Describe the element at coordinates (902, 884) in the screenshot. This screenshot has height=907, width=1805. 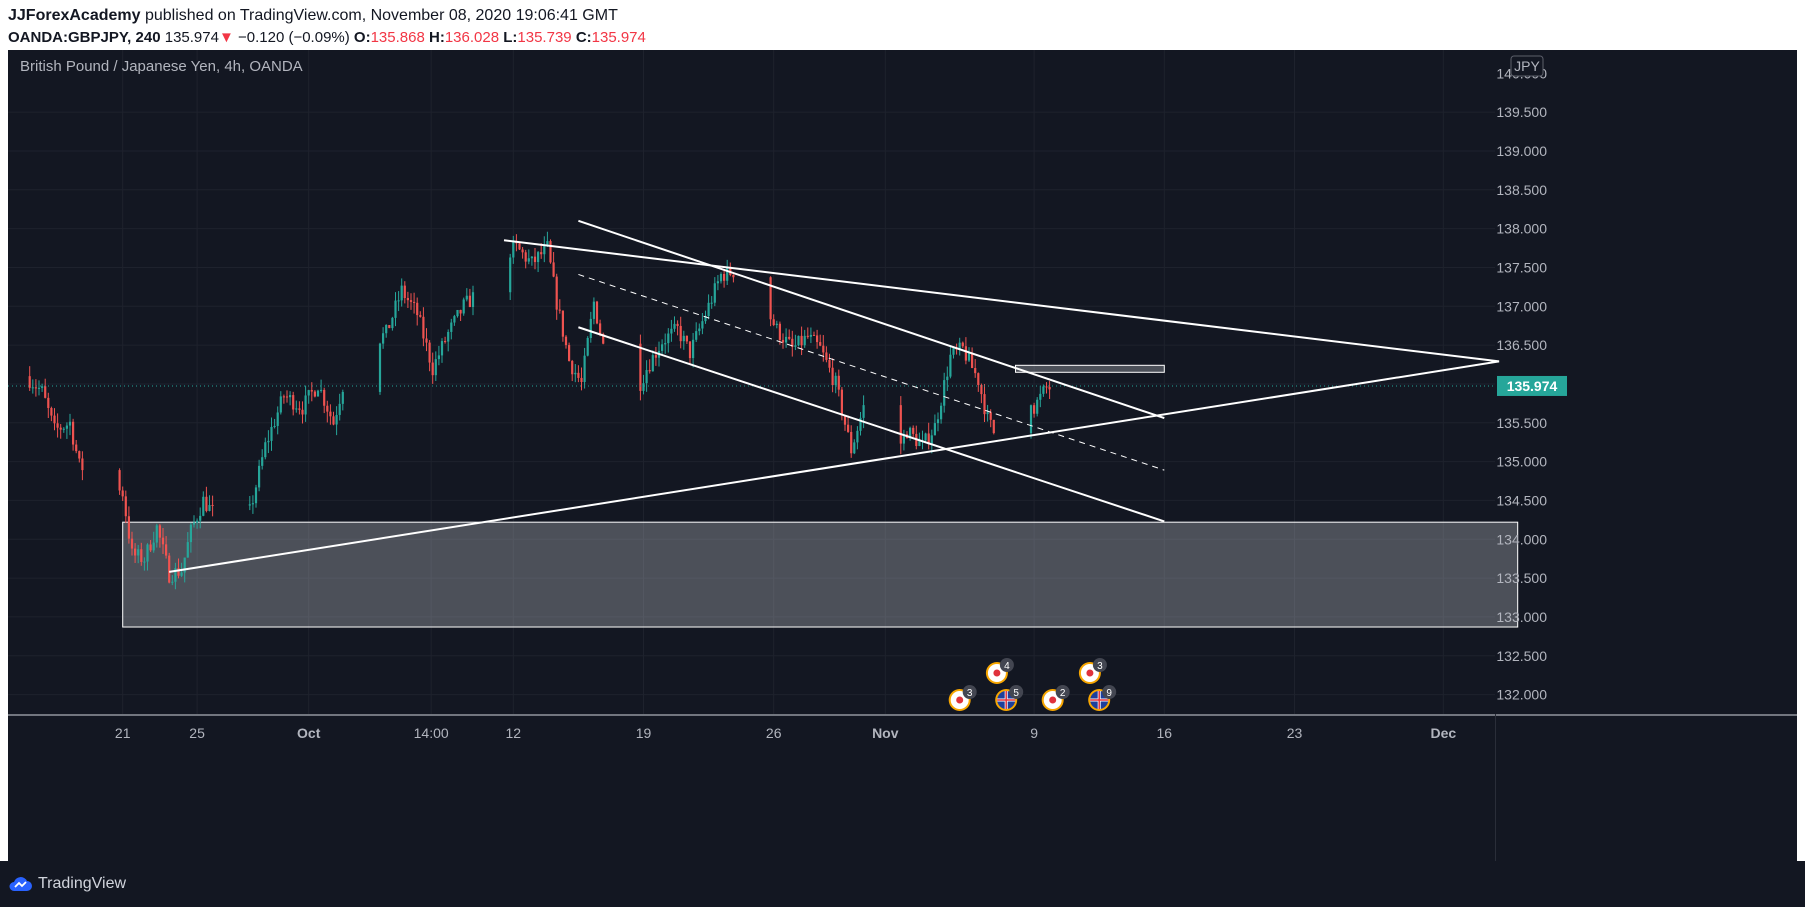
I see `footer` at that location.